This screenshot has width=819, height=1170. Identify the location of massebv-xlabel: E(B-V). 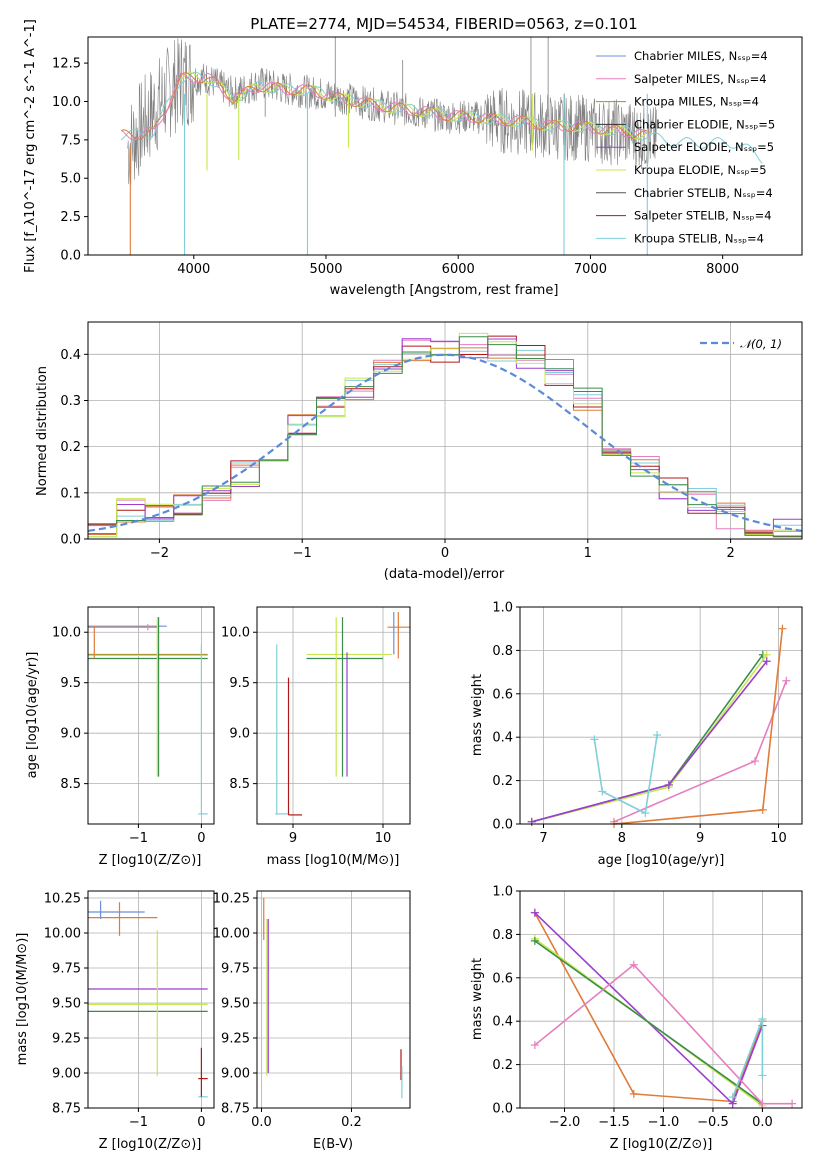
(333, 1144).